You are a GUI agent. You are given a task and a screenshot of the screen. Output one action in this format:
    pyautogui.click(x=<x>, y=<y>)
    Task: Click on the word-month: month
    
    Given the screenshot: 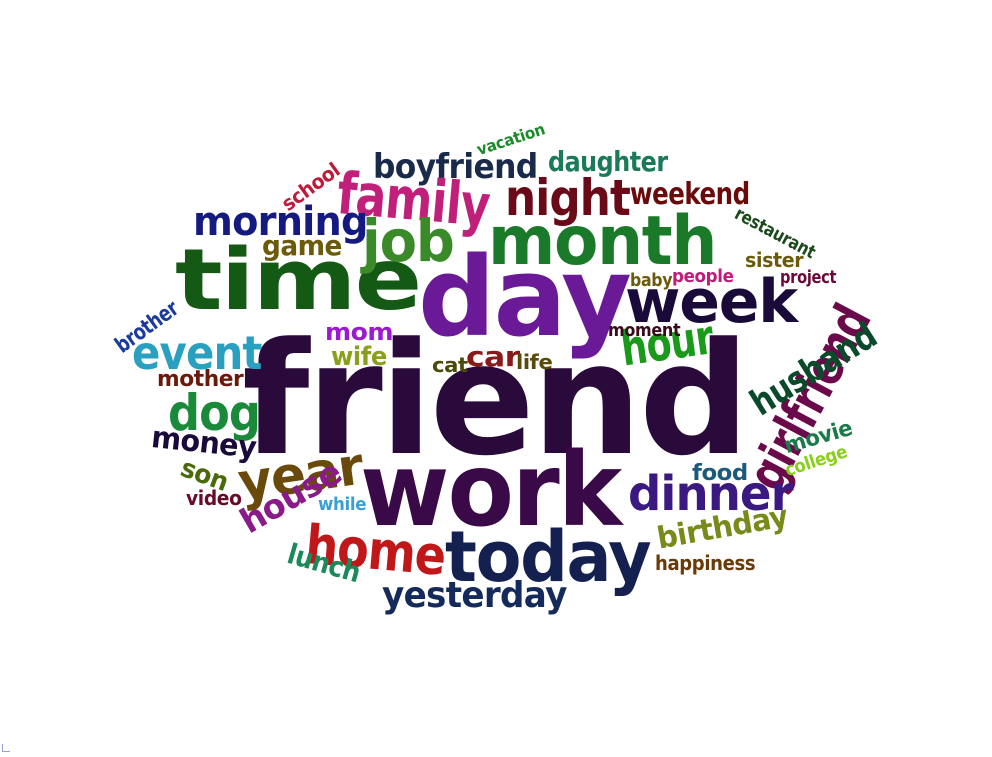 What is the action you would take?
    pyautogui.click(x=602, y=241)
    